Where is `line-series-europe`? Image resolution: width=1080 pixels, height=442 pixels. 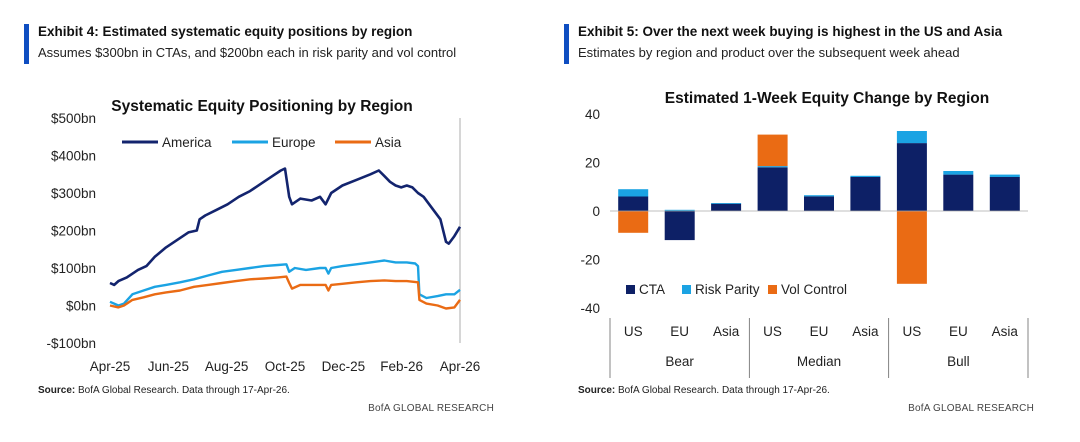
line-series-europe is located at coordinates (285, 283).